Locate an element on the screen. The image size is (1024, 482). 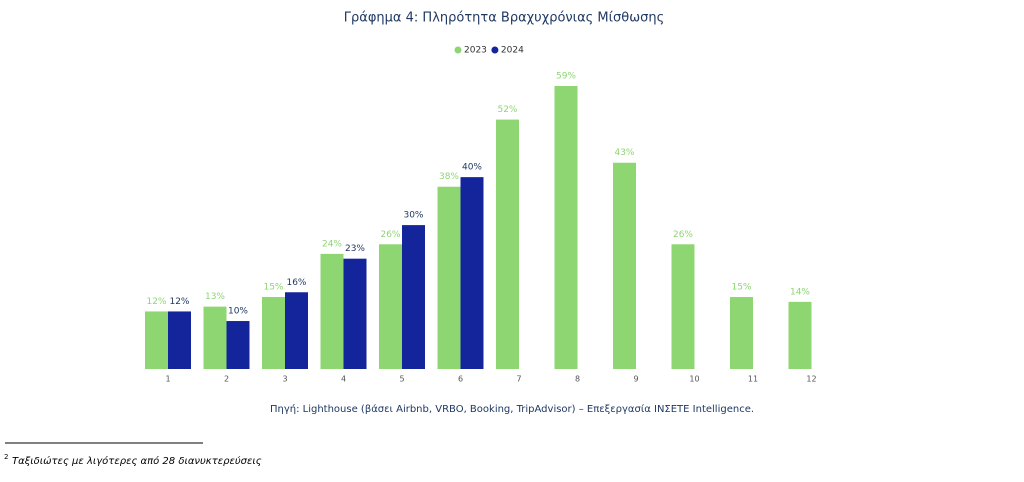
x-tick-label: 9 is located at coordinates (635, 379).